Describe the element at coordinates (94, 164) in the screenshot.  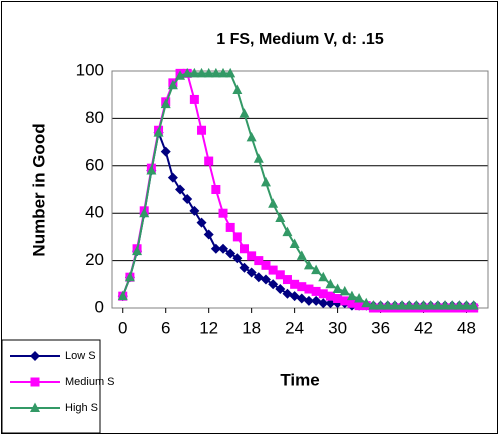
I see `y-tick-label: 60` at that location.